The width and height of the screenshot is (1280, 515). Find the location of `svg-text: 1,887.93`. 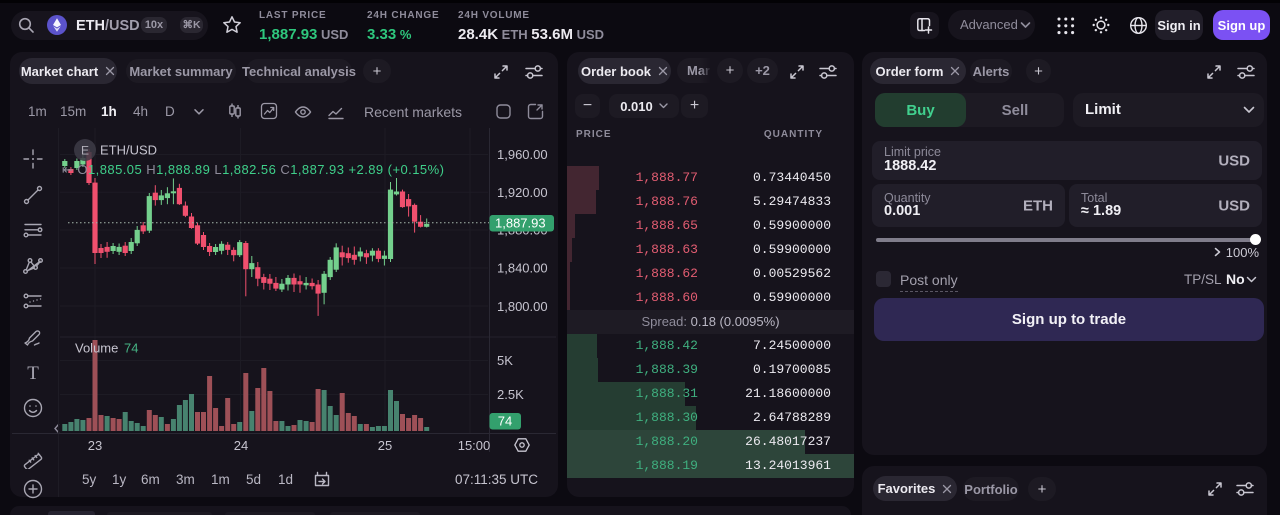

svg-text: 1,887.93 is located at coordinates (520, 223).